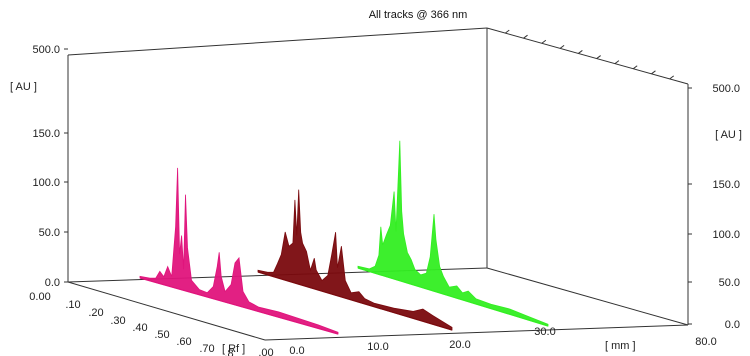 The image size is (750, 356). What do you see at coordinates (46, 183) in the screenshot?
I see `left-tick-label: 100.0` at bounding box center [46, 183].